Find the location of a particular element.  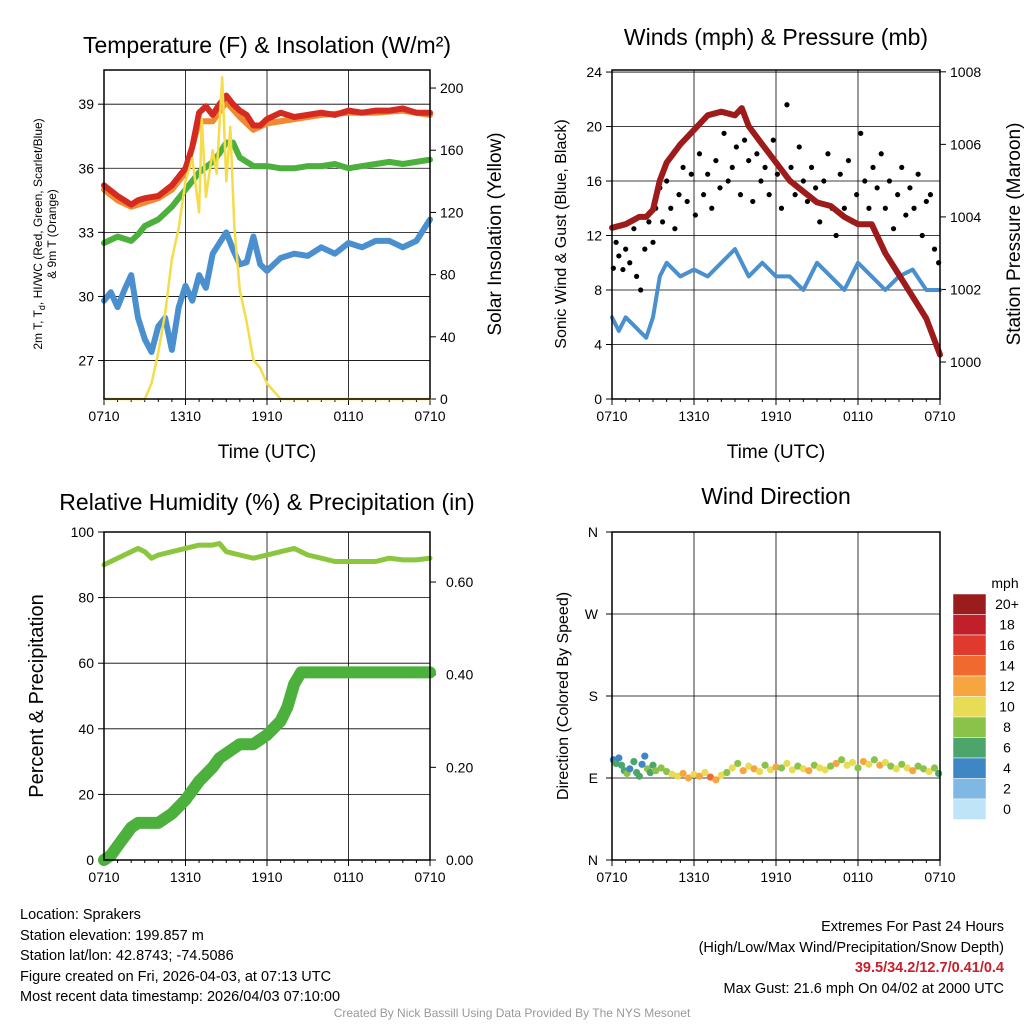

colorbar-label: 10 is located at coordinates (1007, 707).